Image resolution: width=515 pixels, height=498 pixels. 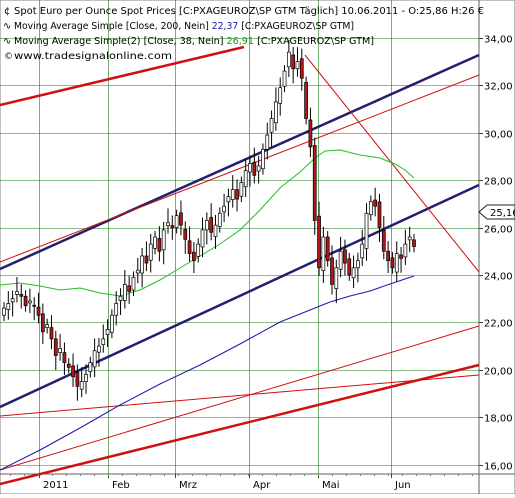 I want to click on trendline-top-red, so click(x=122, y=76).